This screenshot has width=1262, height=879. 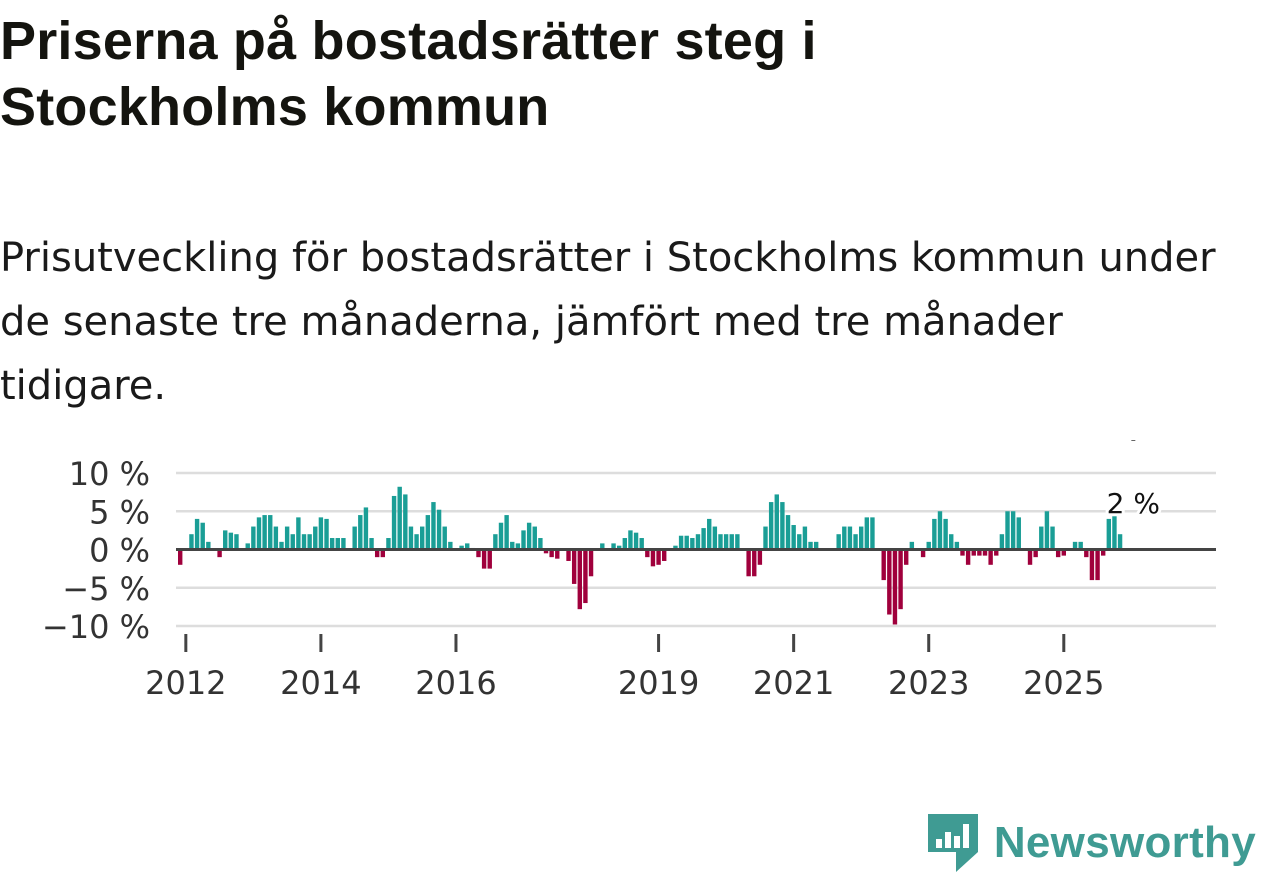 I want to click on x-tick-label: 2023, so click(x=928, y=683).